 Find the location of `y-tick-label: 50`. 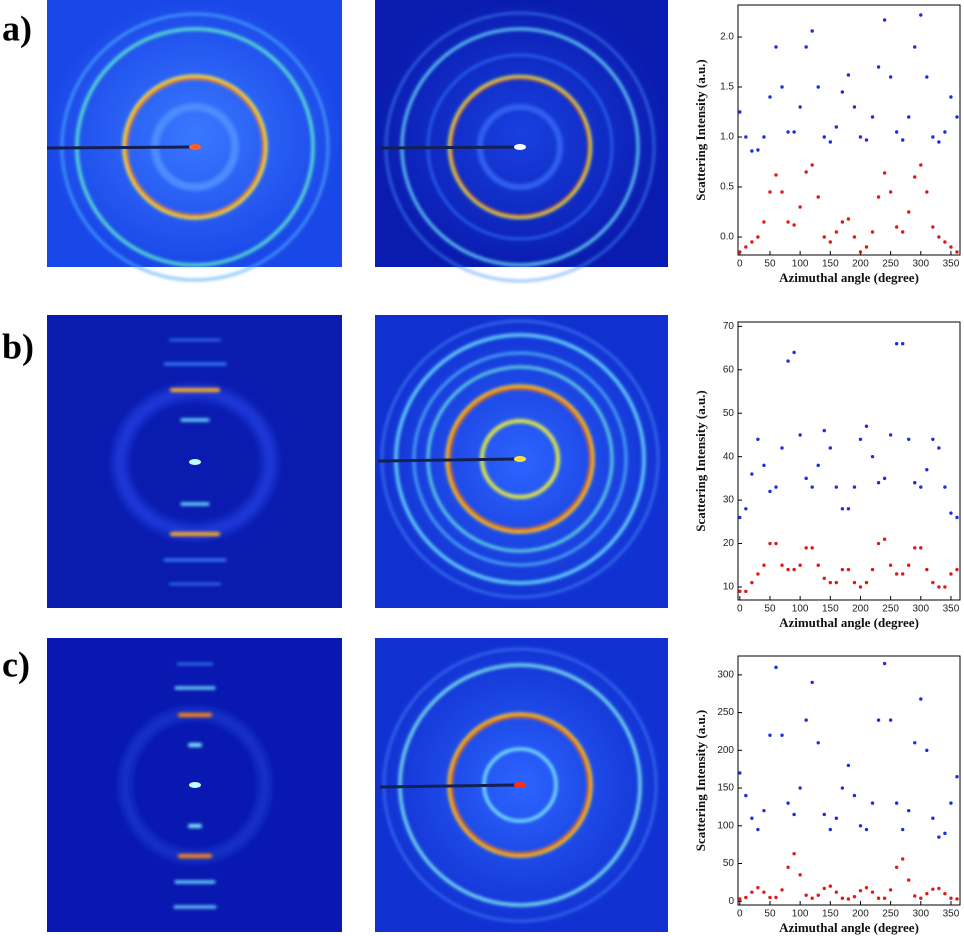

y-tick-label: 50 is located at coordinates (729, 863).